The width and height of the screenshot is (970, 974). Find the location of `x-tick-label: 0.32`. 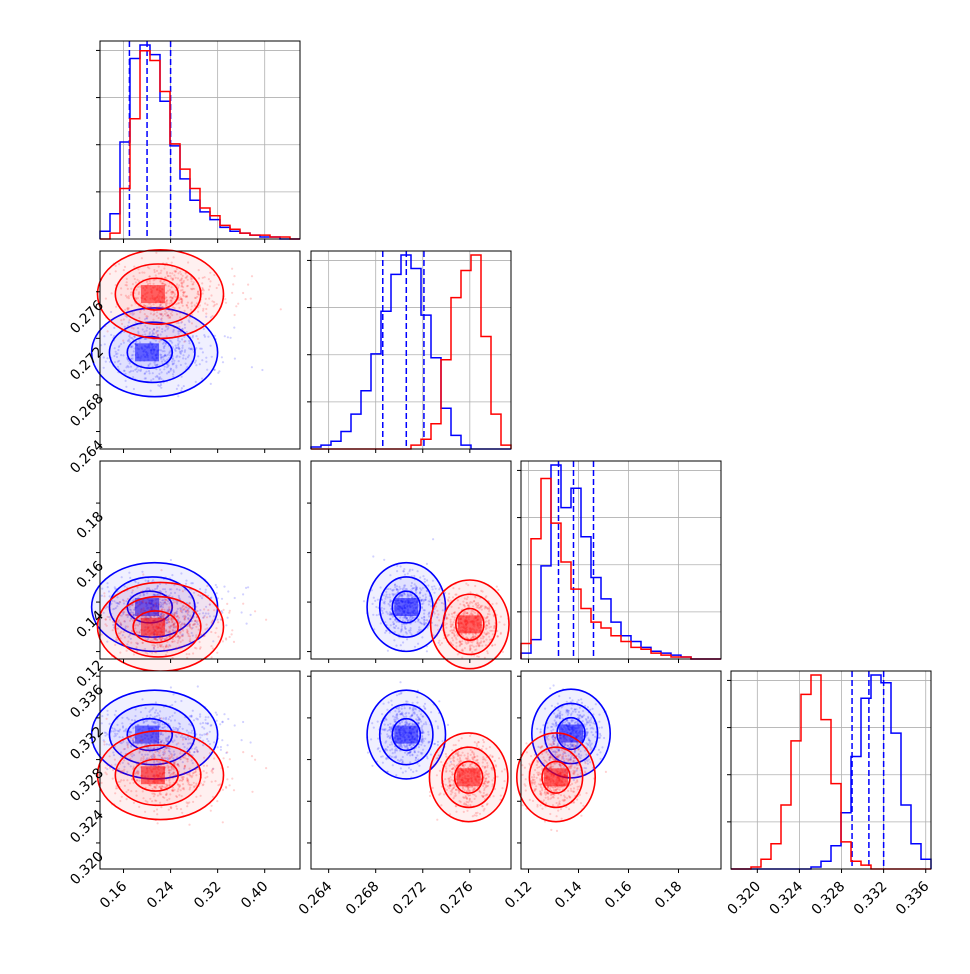

x-tick-label: 0.32 is located at coordinates (207, 895).